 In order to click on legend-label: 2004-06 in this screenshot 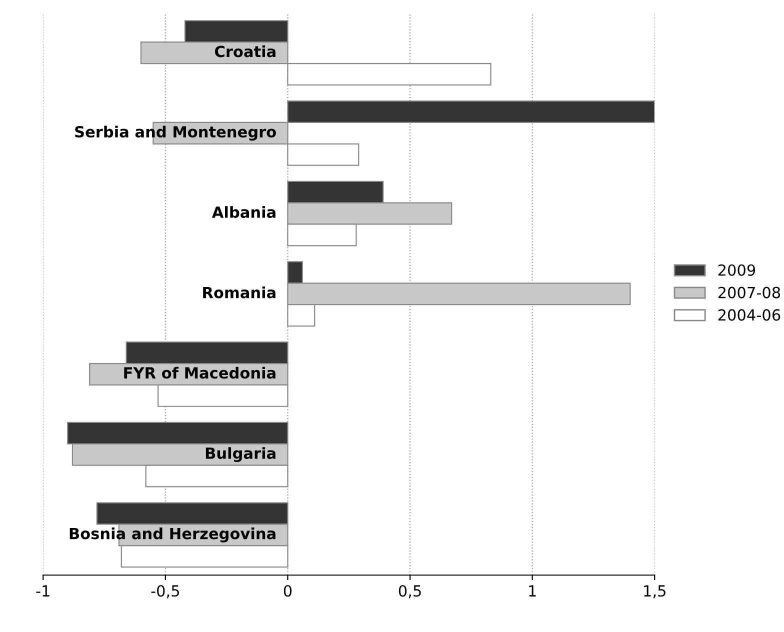, I will do `click(749, 315)`.